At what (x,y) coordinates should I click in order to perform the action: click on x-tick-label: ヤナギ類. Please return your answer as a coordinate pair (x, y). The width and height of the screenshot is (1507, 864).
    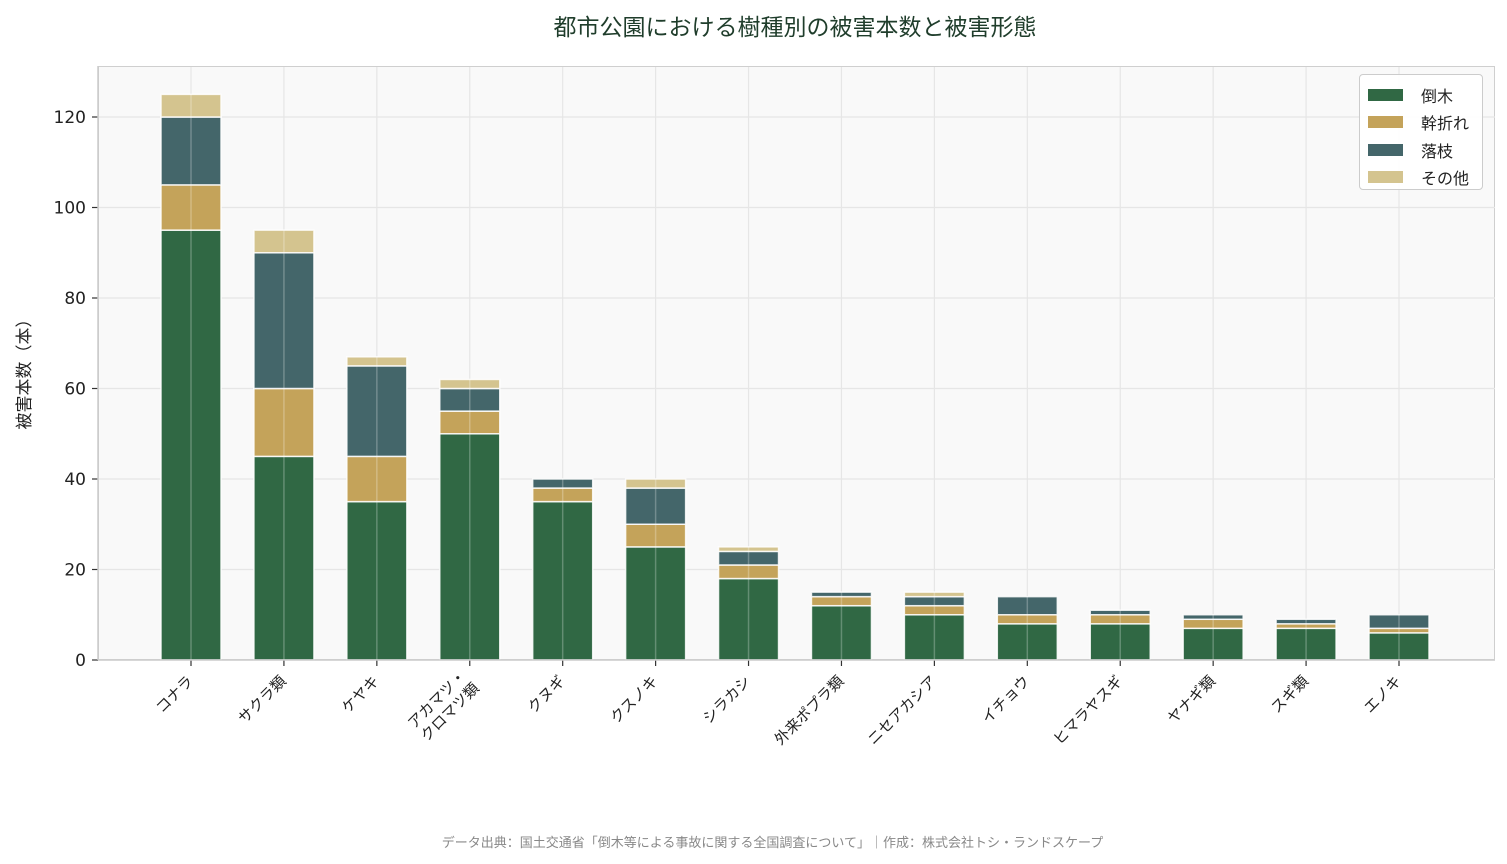
    Looking at the image, I should click on (1191, 699).